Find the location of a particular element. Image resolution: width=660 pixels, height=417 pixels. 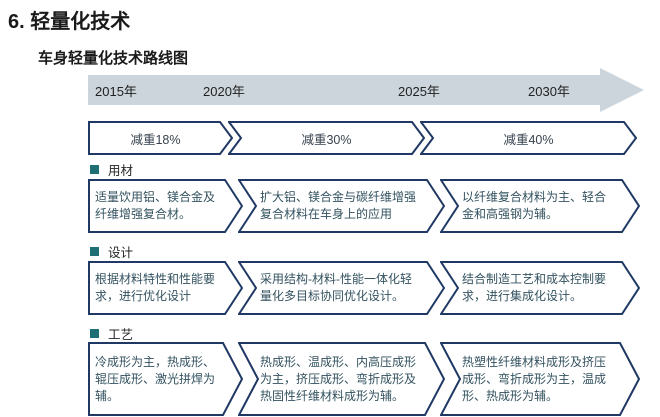

roadmap-box: 结合制造工艺和成本控制要求，进行集成化设计。 is located at coordinates (540, 288).